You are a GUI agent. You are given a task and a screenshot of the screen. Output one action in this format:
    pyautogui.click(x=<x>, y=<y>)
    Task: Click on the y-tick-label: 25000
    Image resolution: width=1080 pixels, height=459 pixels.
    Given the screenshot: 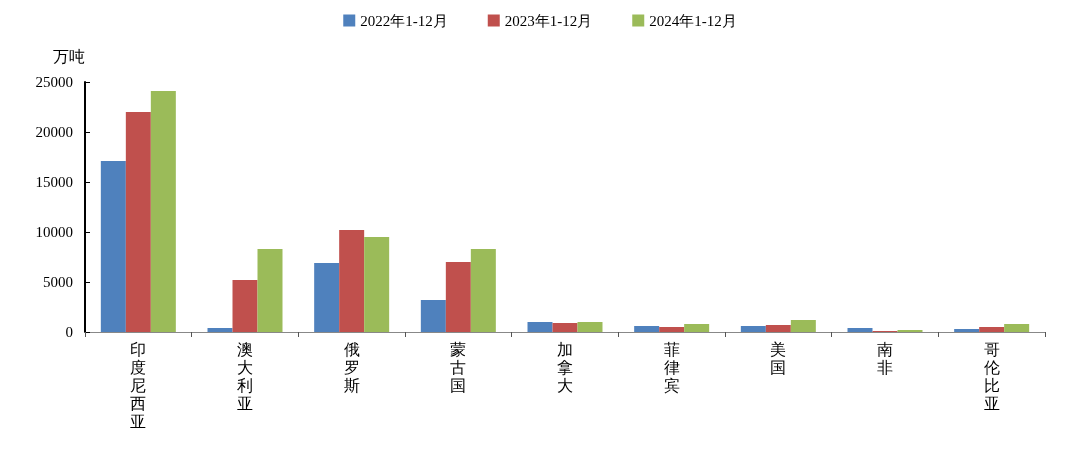 What is the action you would take?
    pyautogui.click(x=54, y=82)
    